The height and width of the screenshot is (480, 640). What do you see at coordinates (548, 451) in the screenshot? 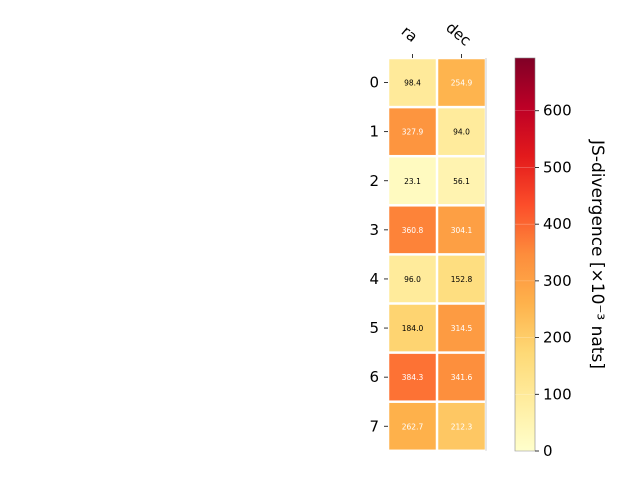
I see `colorbar-tick-label: 0` at bounding box center [548, 451].